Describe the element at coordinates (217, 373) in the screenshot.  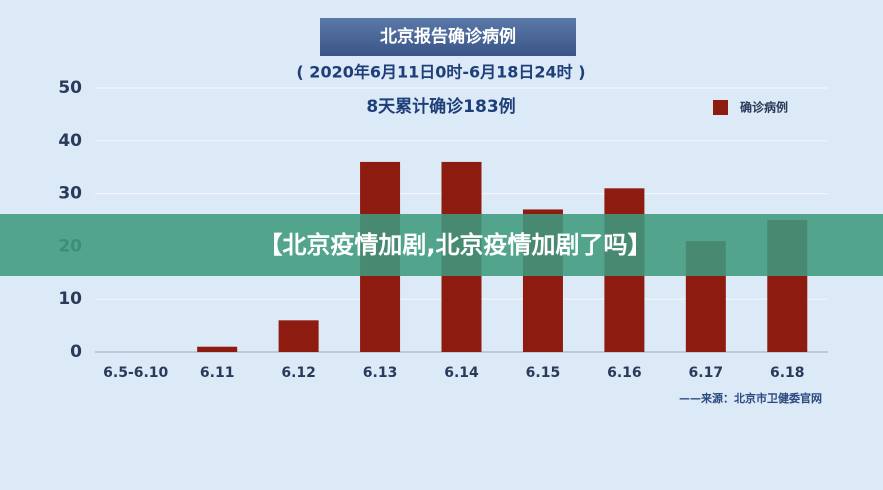
I see `x-tick-label: 6.11` at that location.